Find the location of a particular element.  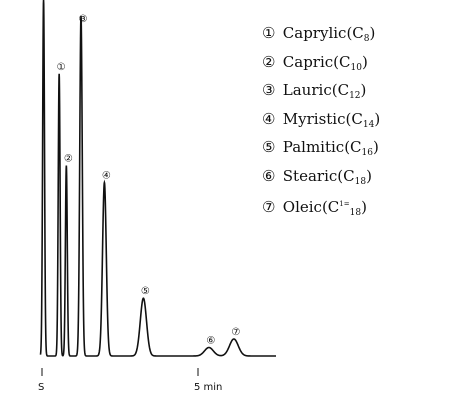

legend-item-myristic: ④ Myristic(C14) is located at coordinates (321, 119).